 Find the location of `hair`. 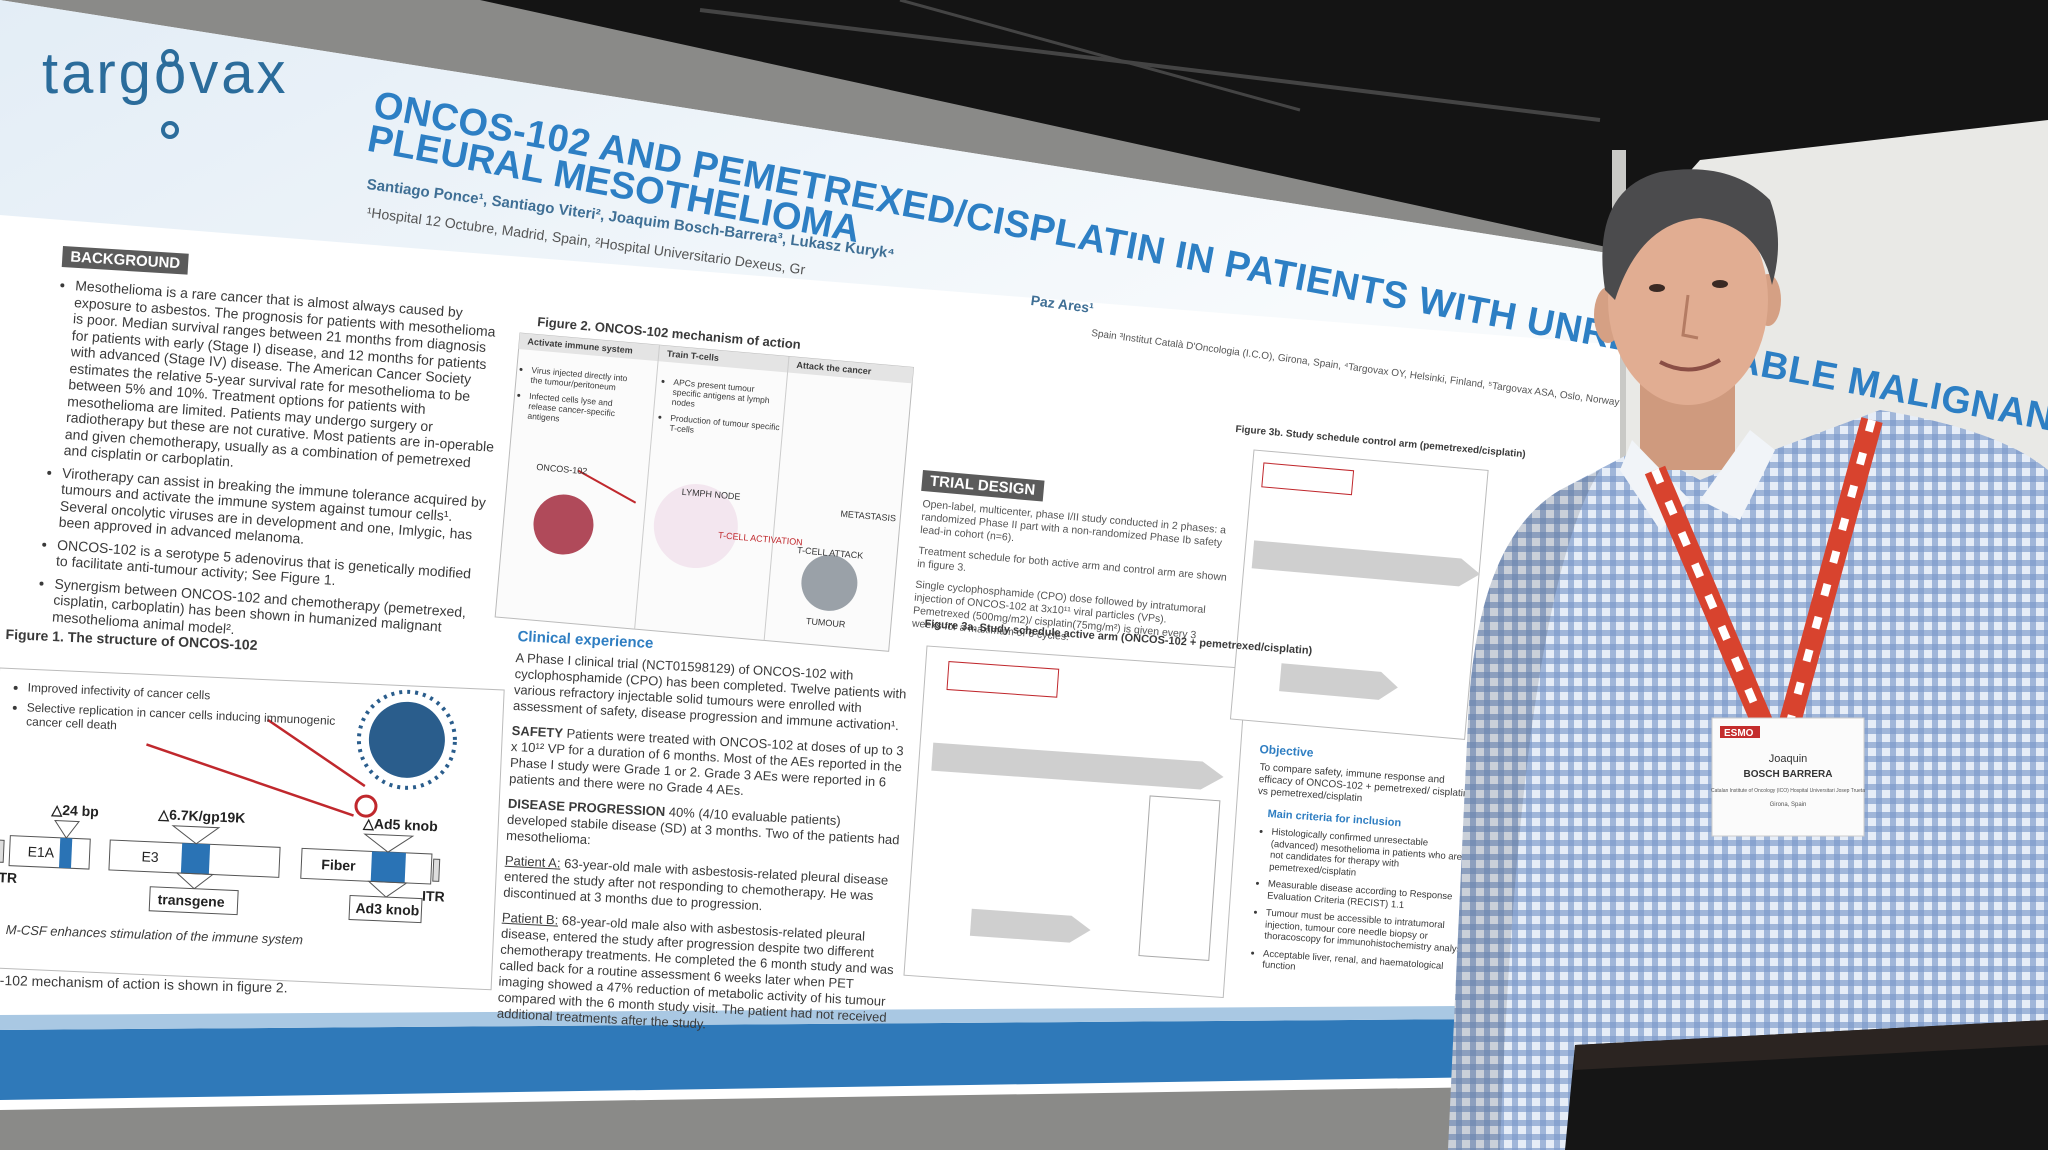

hair is located at coordinates (1690, 234).